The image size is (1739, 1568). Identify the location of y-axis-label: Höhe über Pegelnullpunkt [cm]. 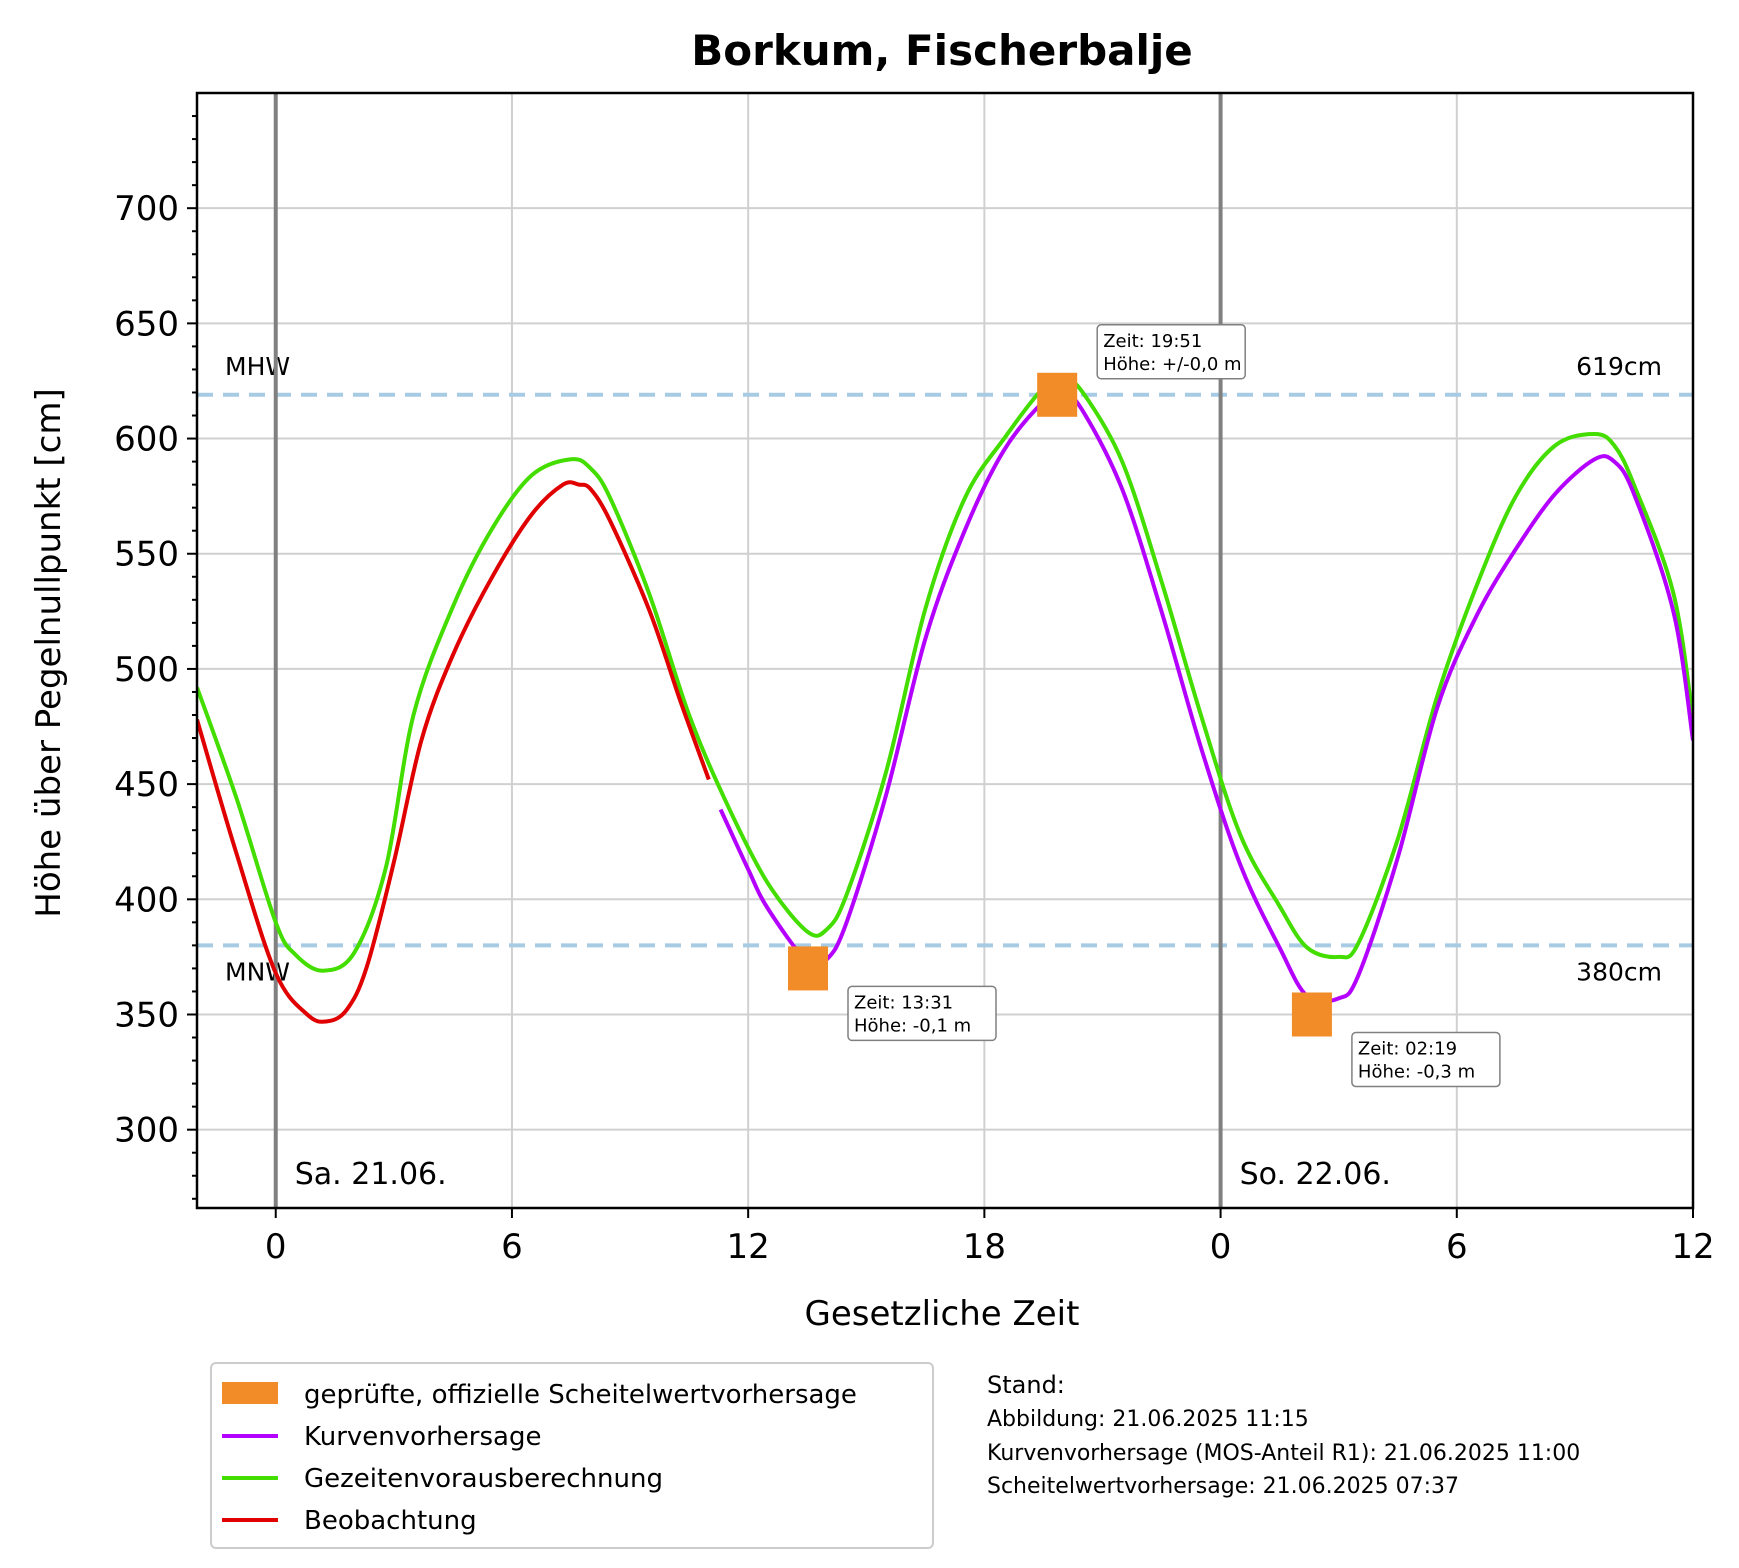
(49, 652).